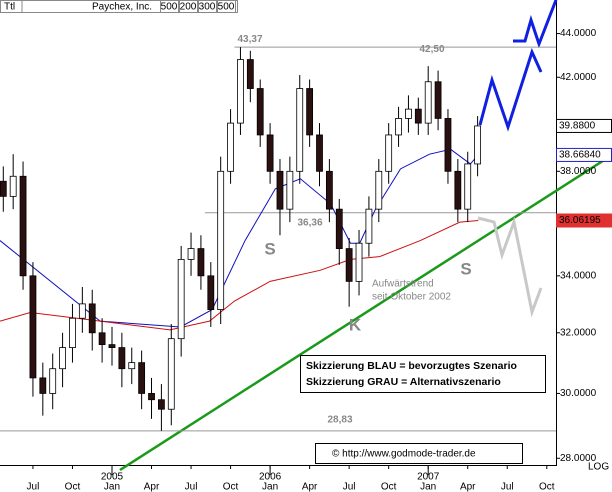  I want to click on level-label: 28,83, so click(339, 419).